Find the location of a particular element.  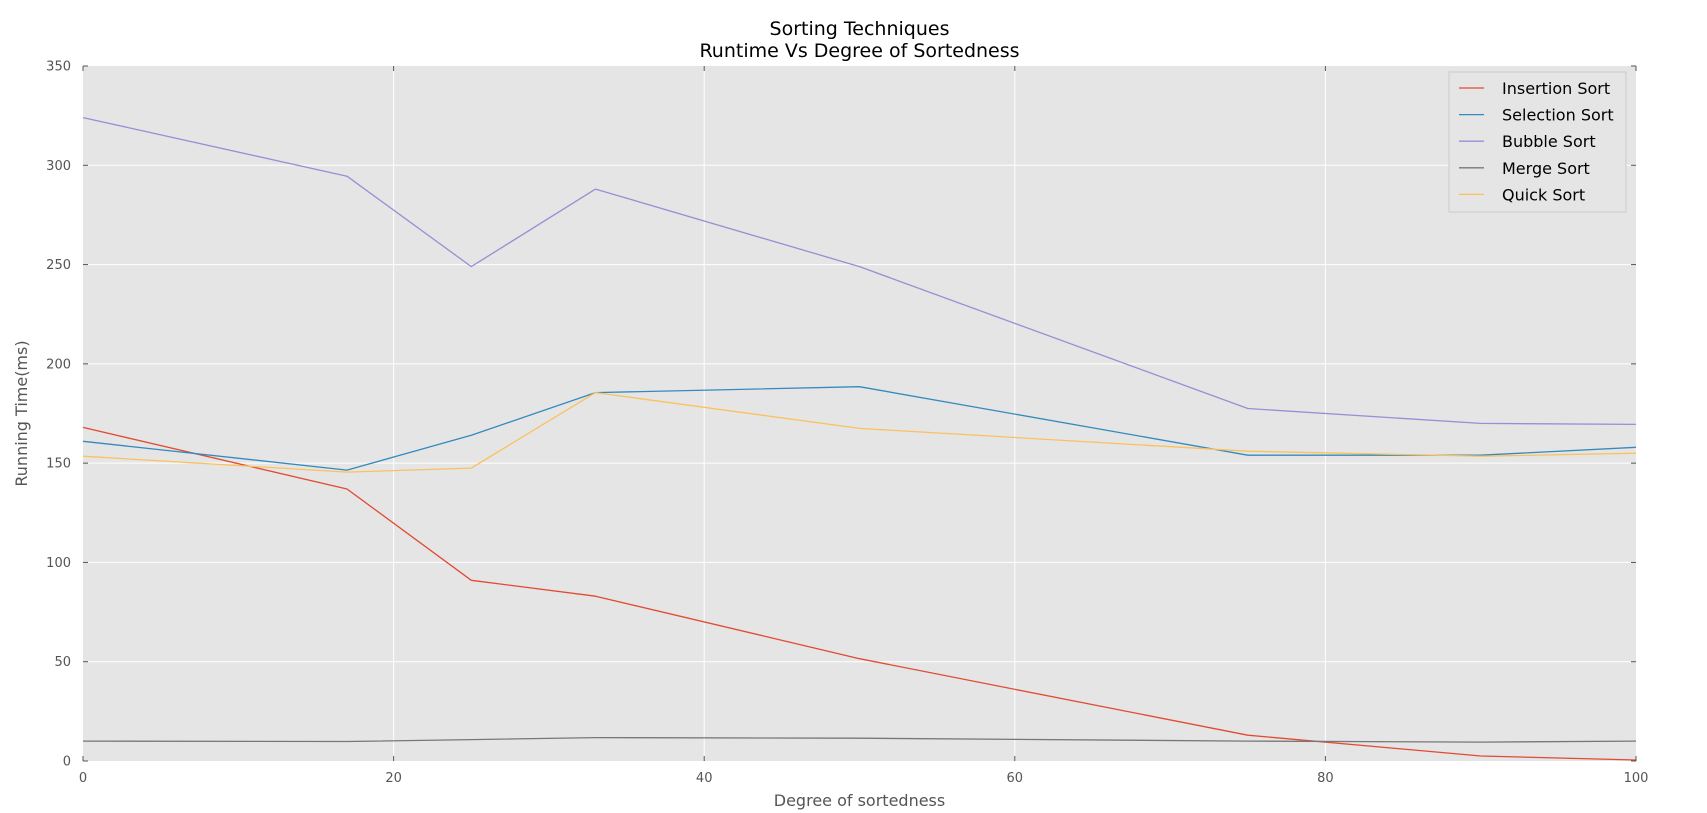

legend-box is located at coordinates (1537, 142).